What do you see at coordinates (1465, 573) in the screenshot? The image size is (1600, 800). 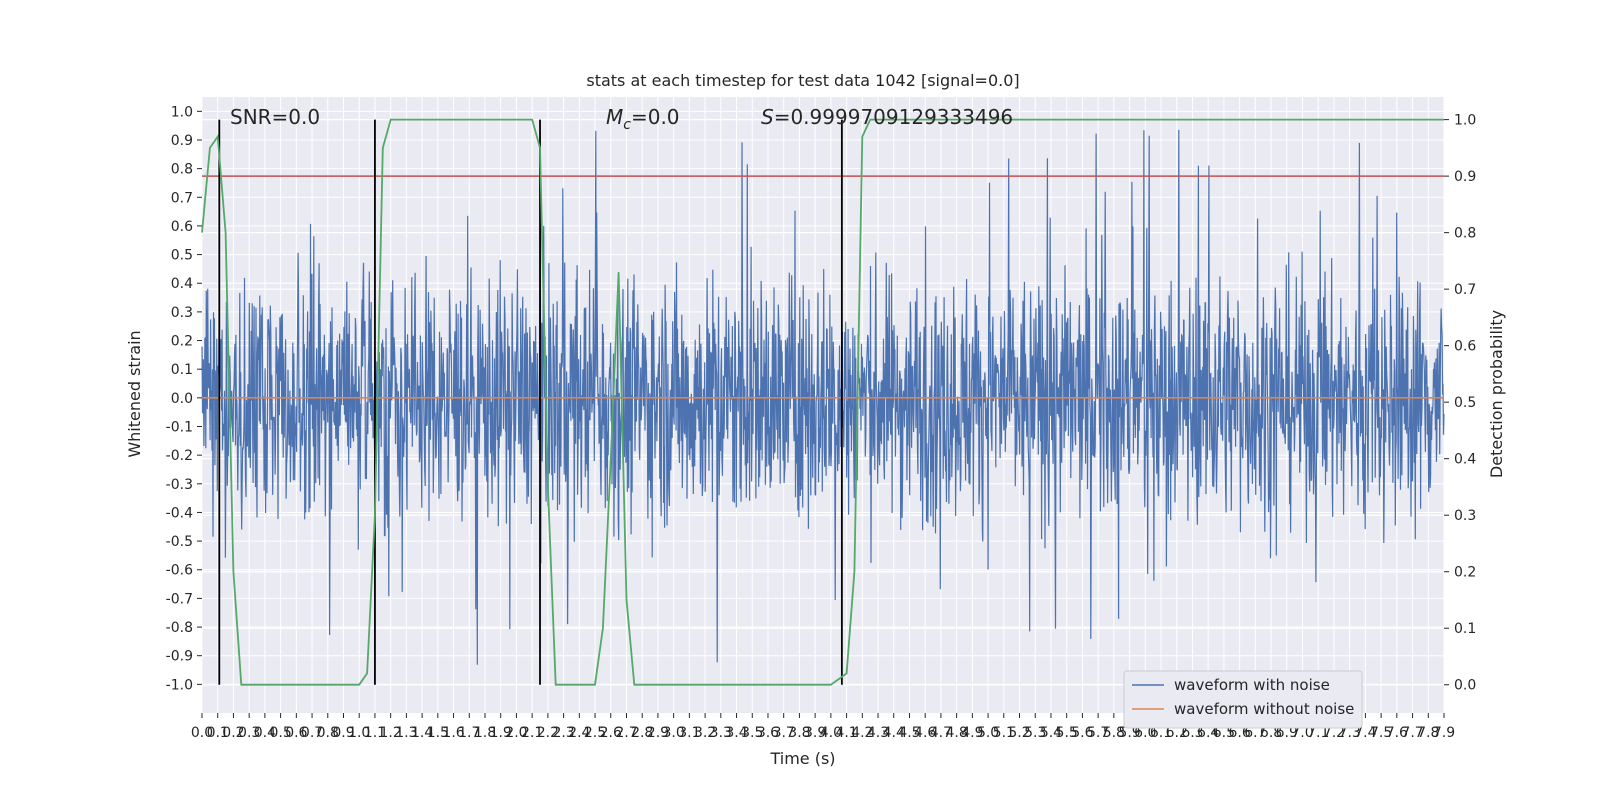 I see `y-tick-label-right: 0.2` at bounding box center [1465, 573].